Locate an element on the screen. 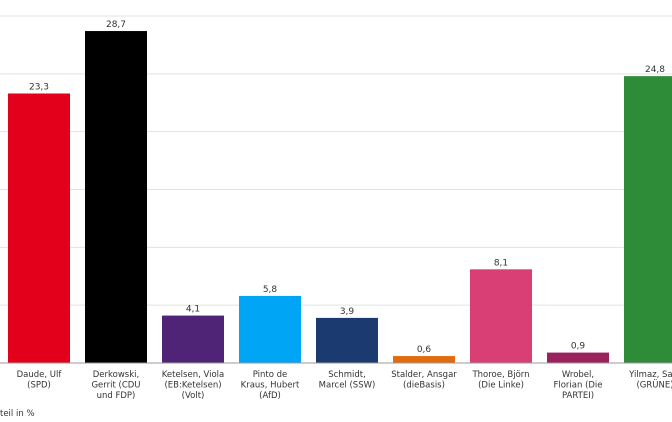 The height and width of the screenshot is (422, 672). category-label-line: Schmidt, is located at coordinates (347, 375).